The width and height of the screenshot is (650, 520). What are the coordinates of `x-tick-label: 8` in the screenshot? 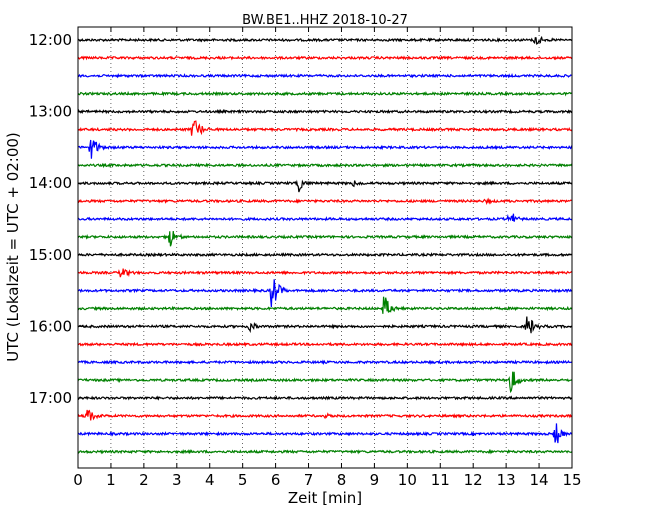 It's located at (342, 480).